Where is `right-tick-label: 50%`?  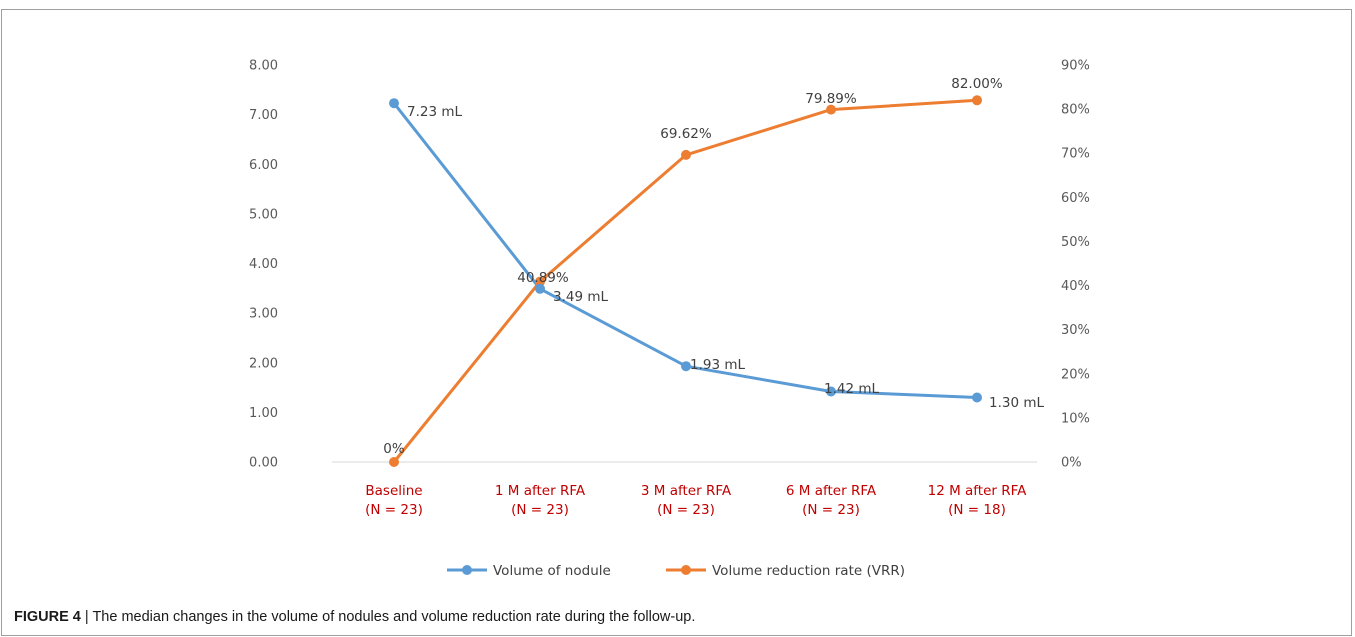
right-tick-label: 50% is located at coordinates (1075, 242).